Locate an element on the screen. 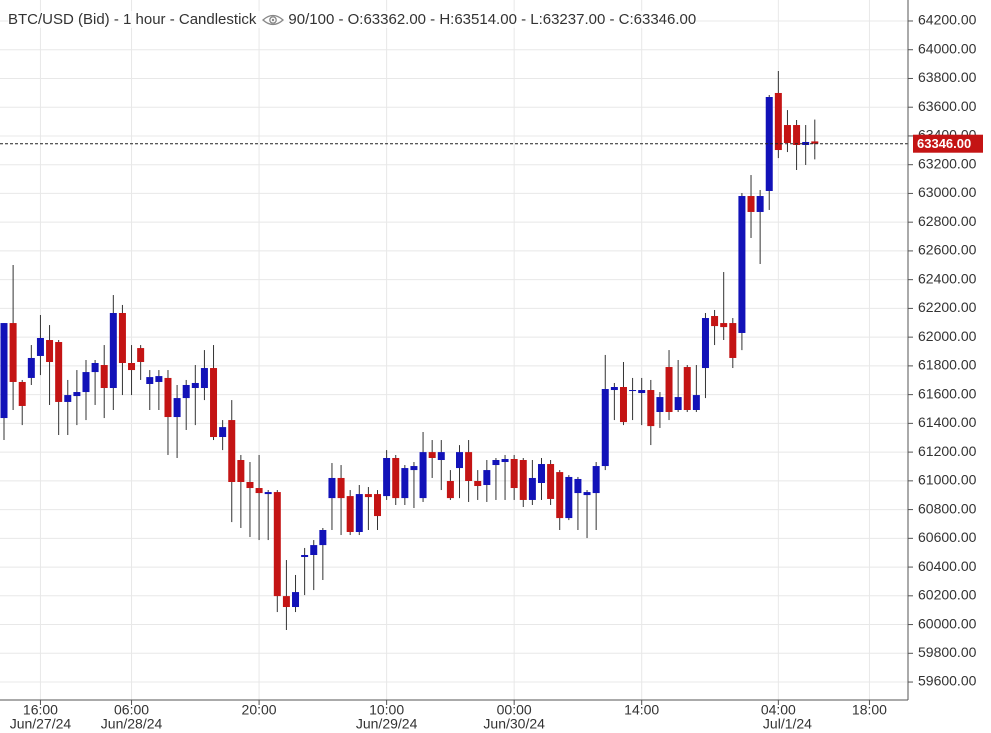  y-tick-label: 61000.00 is located at coordinates (947, 480).